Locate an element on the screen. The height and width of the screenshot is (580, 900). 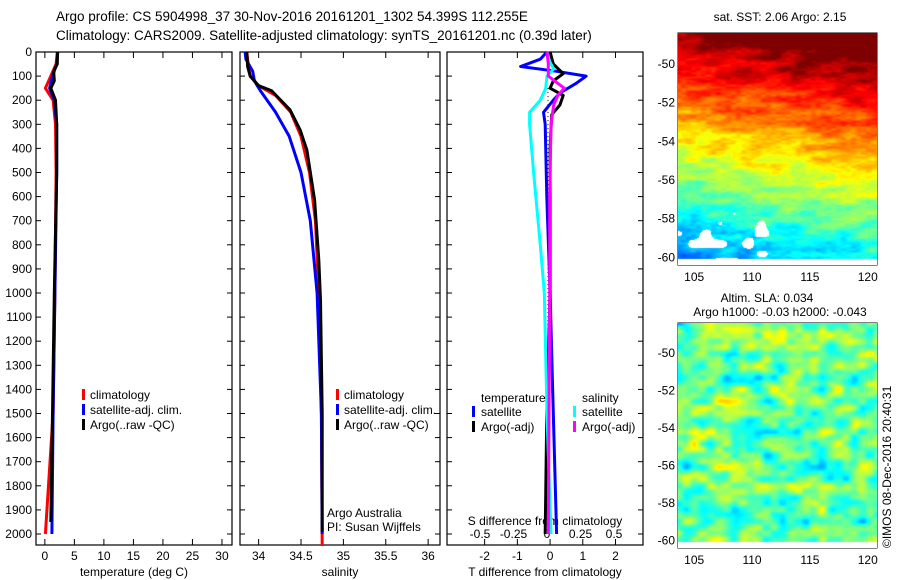
sla-map-title-1: Altim. SLA: 0.034 is located at coordinates (767, 298).